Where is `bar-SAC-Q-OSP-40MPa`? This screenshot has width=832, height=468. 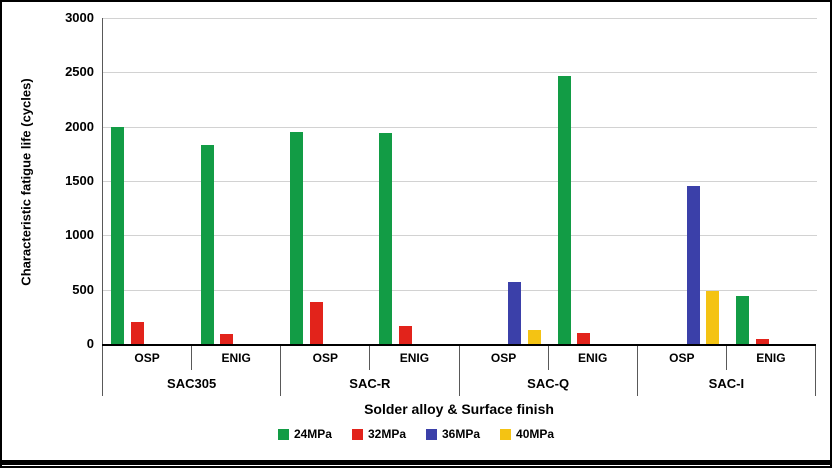 bar-SAC-Q-OSP-40MPa is located at coordinates (534, 336).